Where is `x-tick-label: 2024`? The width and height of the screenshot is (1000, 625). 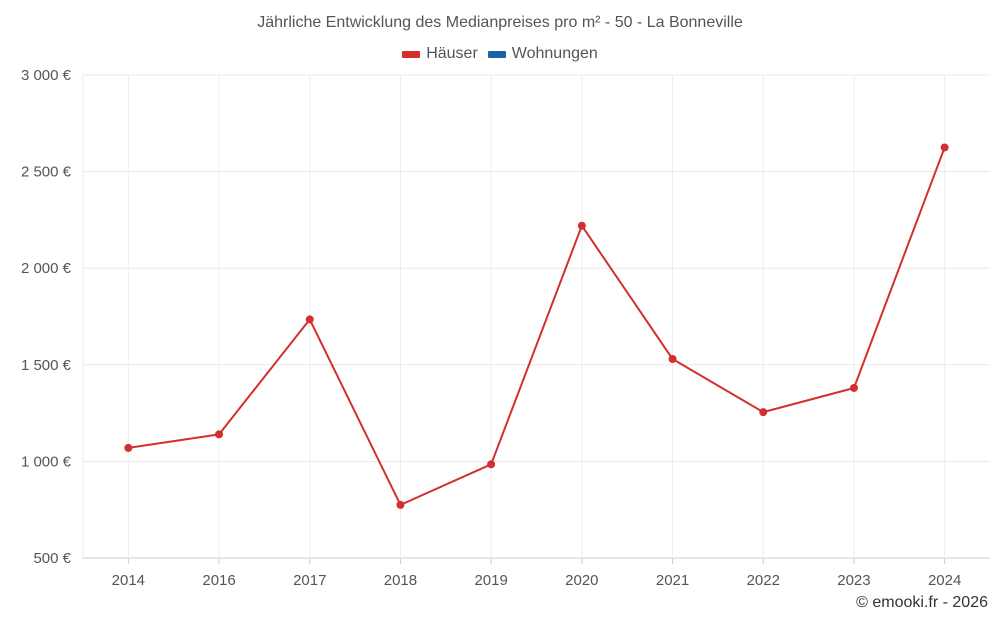 x-tick-label: 2024 is located at coordinates (944, 580).